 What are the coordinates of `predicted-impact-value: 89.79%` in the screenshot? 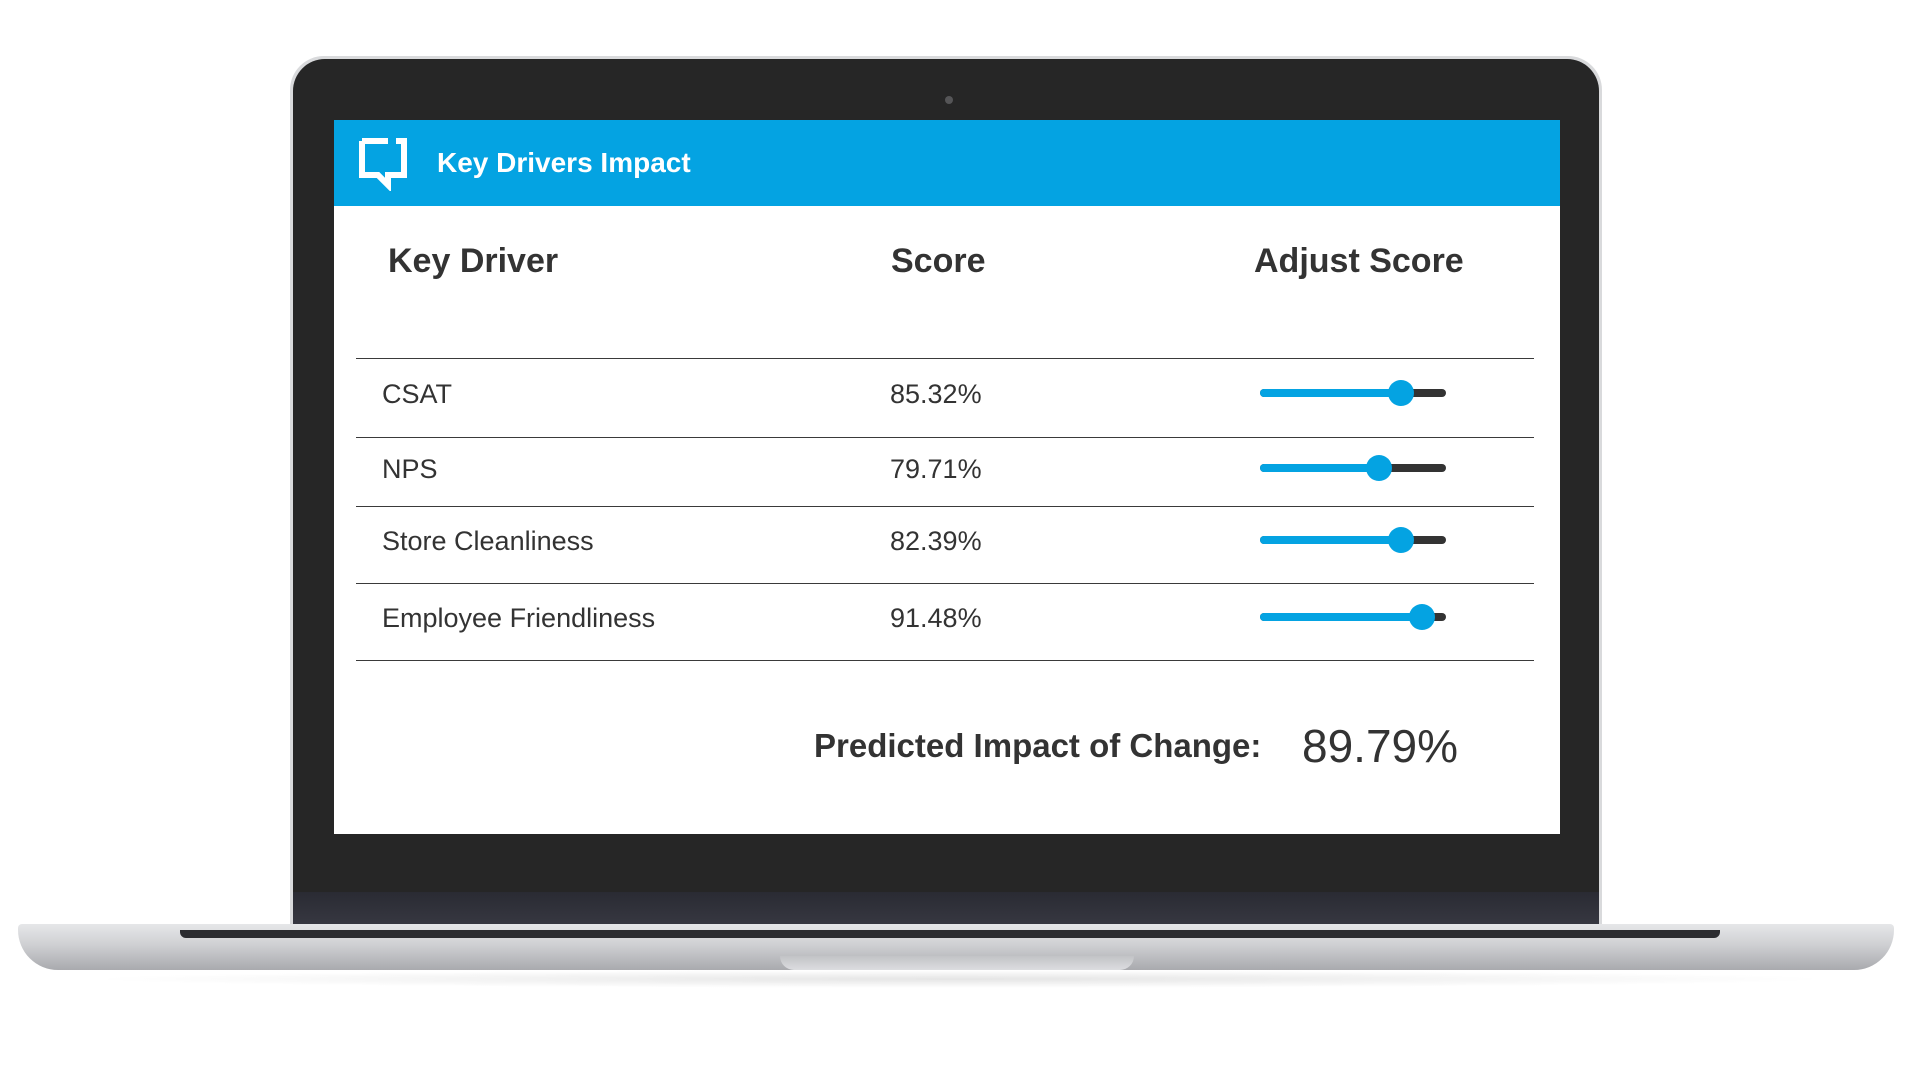 It's located at (1380, 746).